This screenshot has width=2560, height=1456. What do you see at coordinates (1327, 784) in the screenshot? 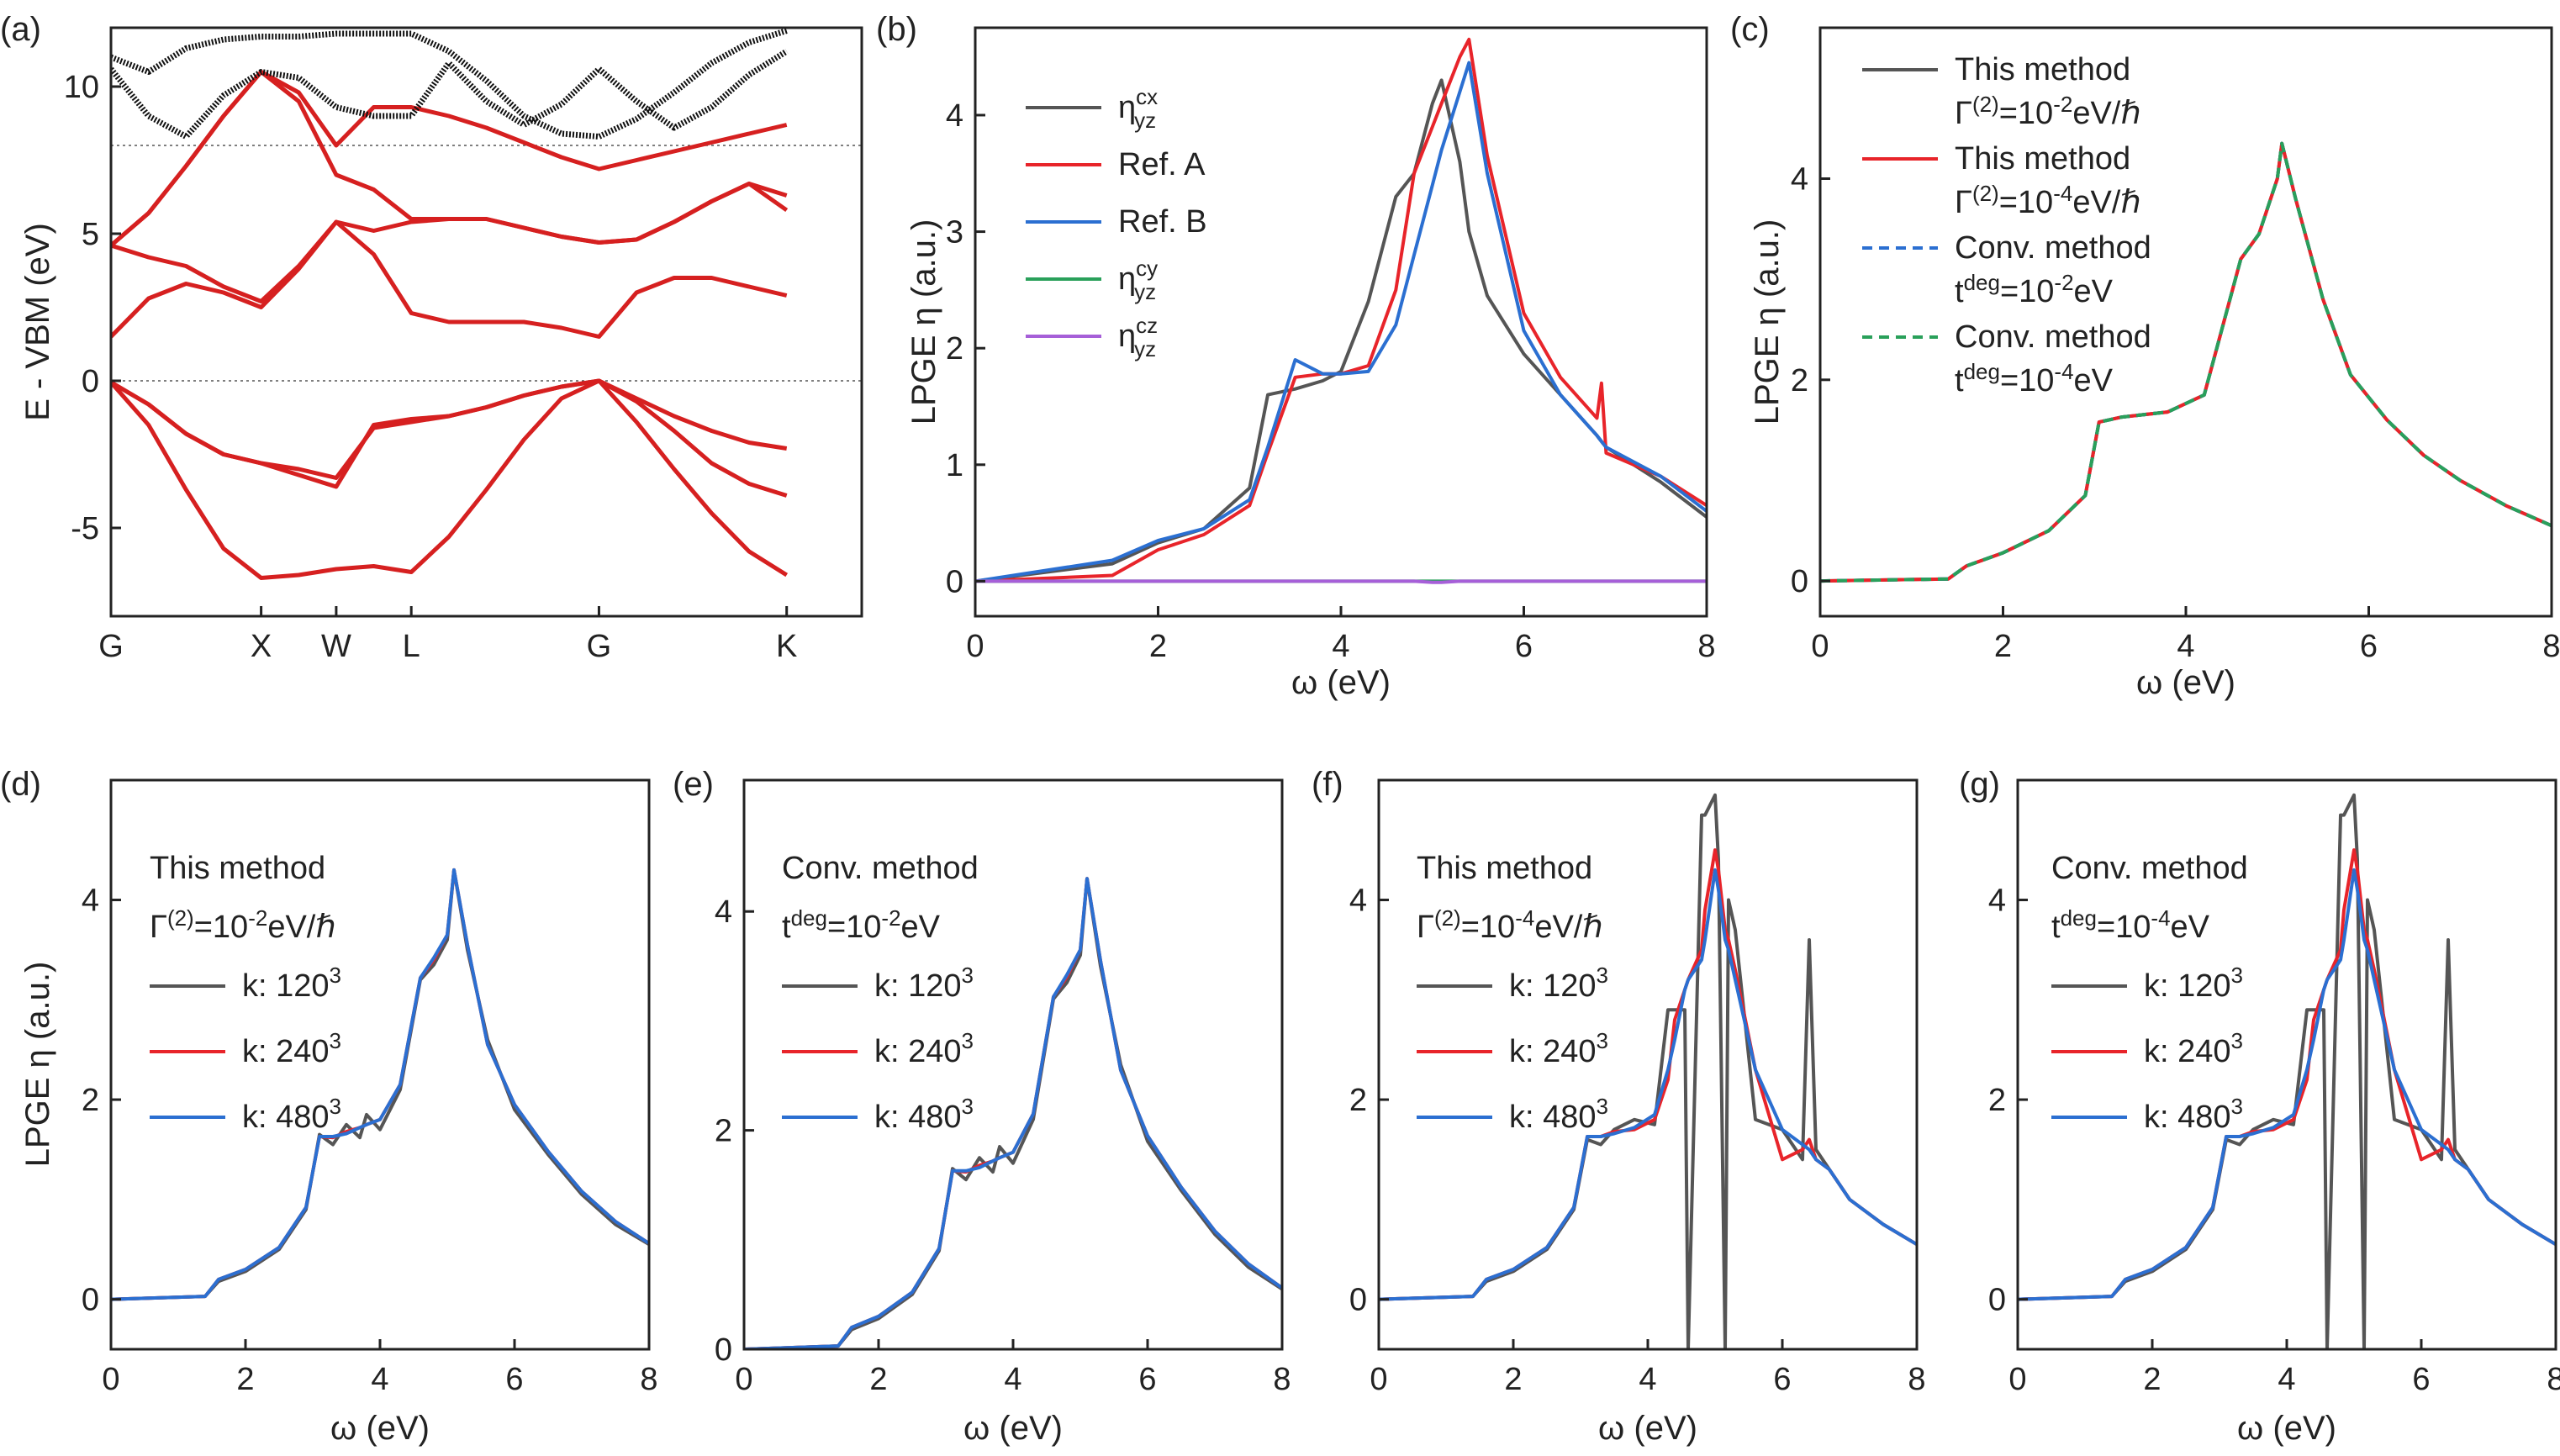
I see `panel-label: (f)` at bounding box center [1327, 784].